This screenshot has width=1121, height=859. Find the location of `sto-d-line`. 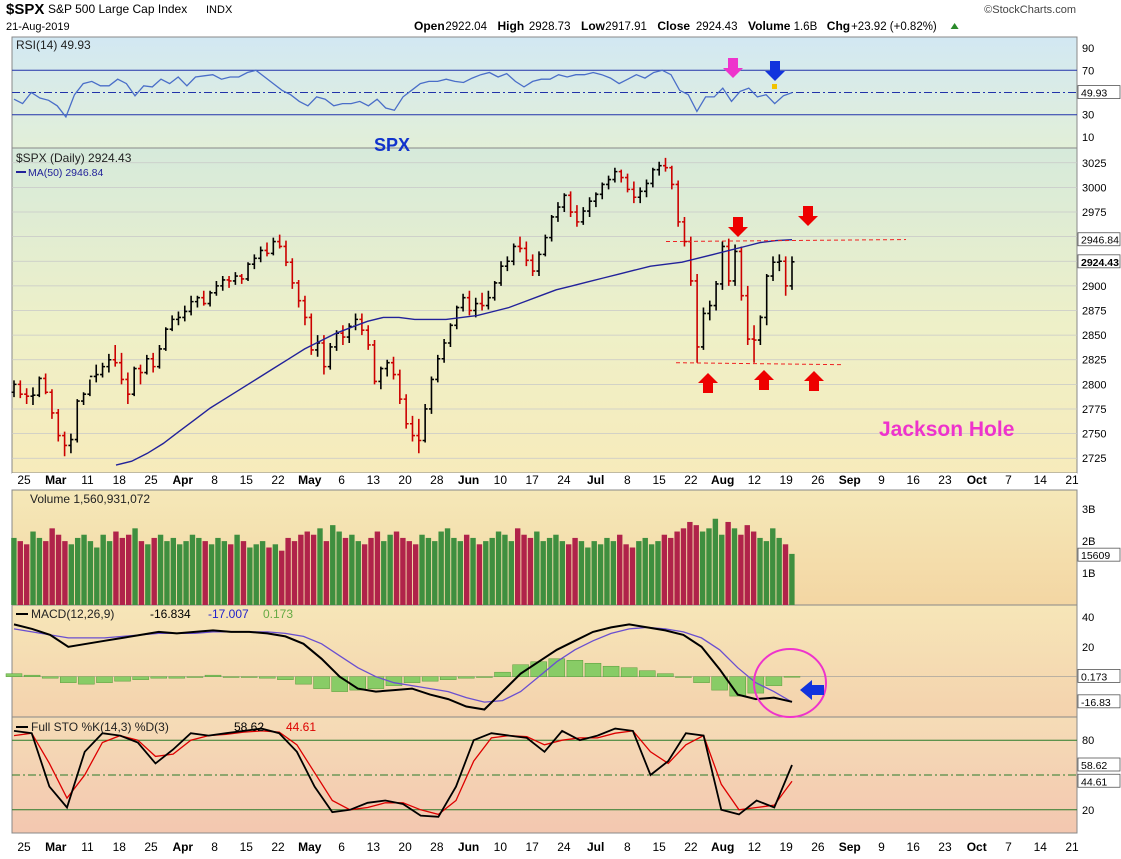

sto-d-line is located at coordinates (403, 773).